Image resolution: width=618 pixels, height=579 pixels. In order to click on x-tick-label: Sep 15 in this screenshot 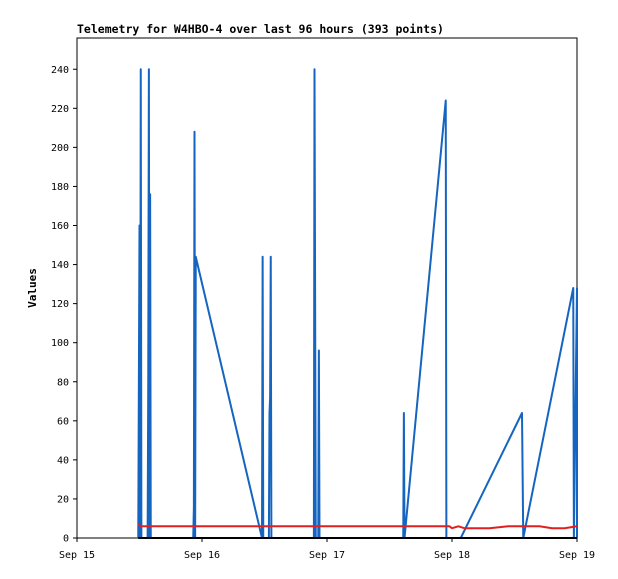, I will do `click(77, 555)`.